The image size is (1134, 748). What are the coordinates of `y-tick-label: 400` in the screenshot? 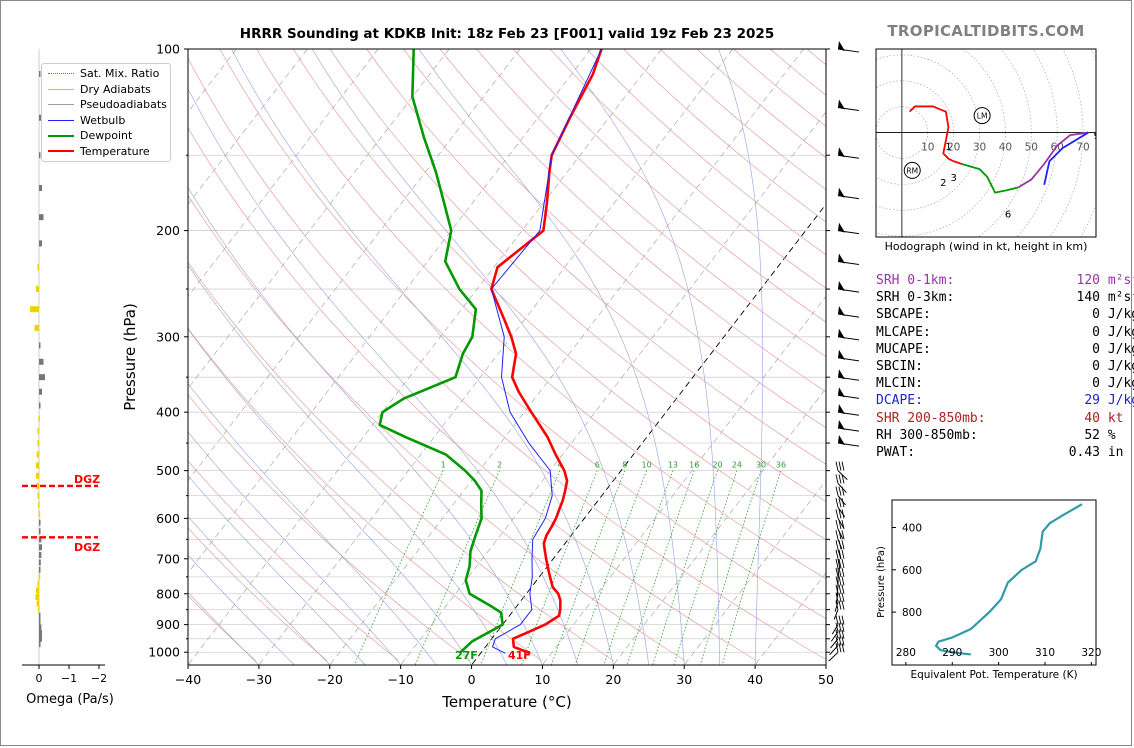 It's located at (168, 412).